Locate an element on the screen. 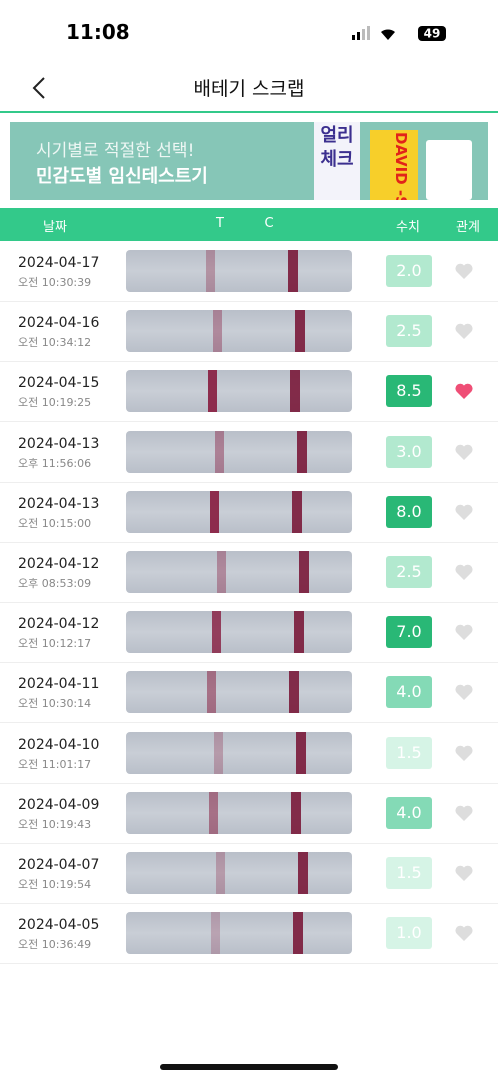 The height and width of the screenshot is (1080, 498). record-row: 2024-04-05 오전 10:36:49 1.0 is located at coordinates (249, 934).